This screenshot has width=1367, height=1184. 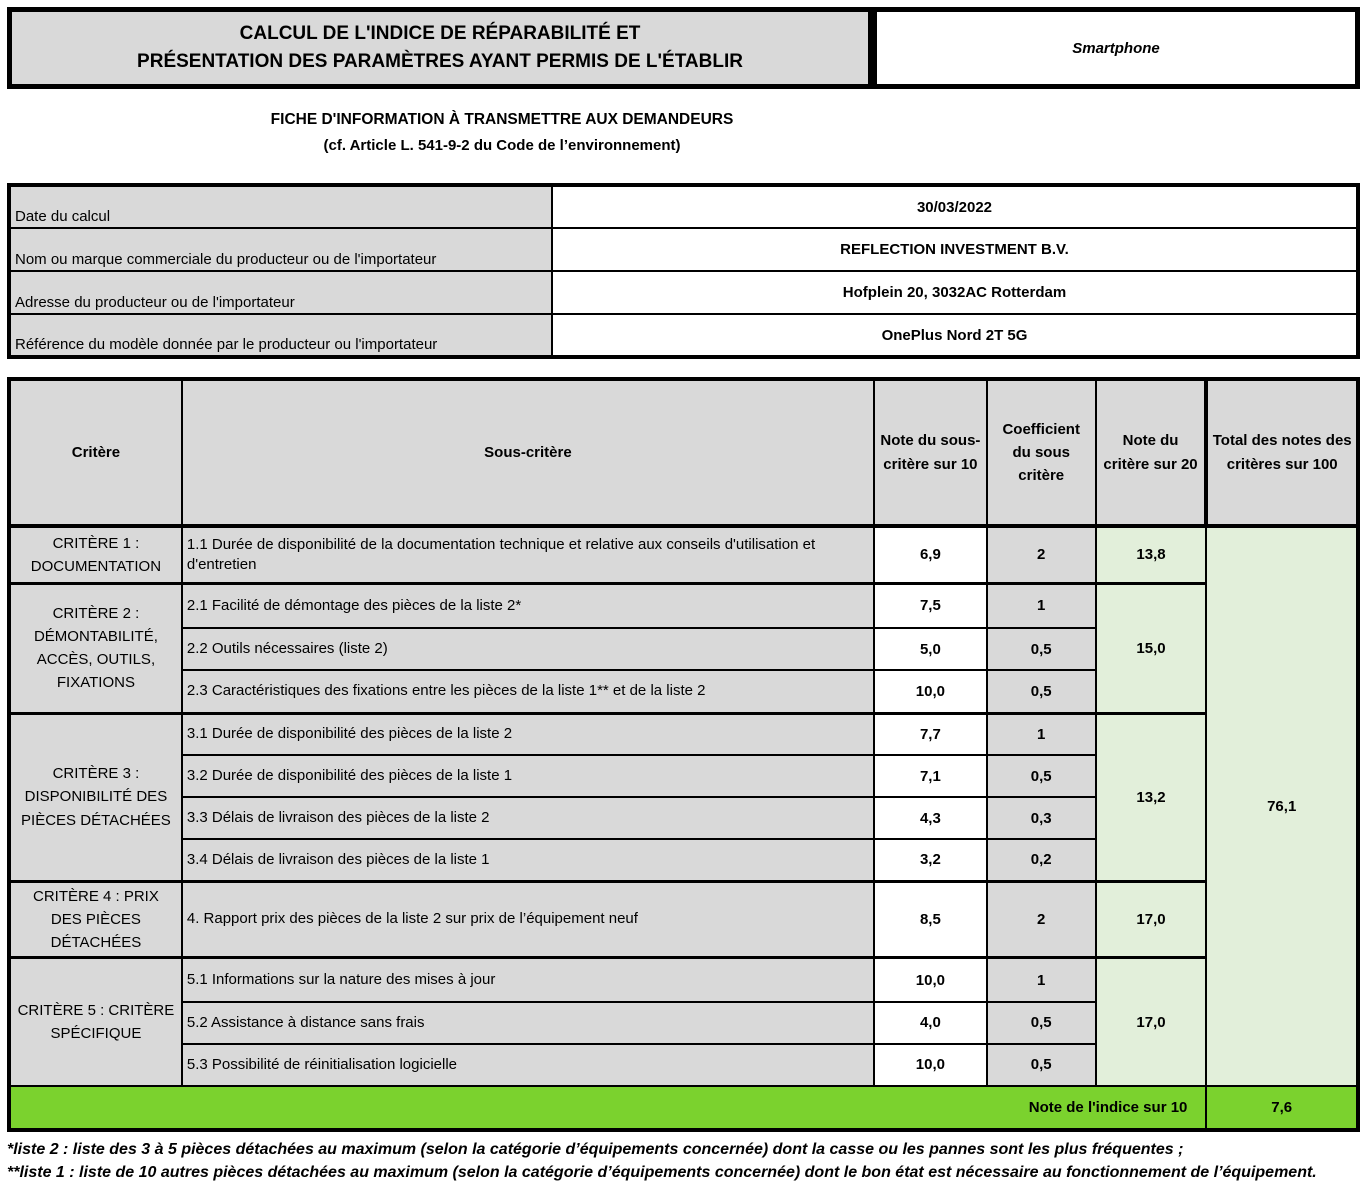 What do you see at coordinates (930, 919) in the screenshot?
I see `sub-score-cell: 8,5` at bounding box center [930, 919].